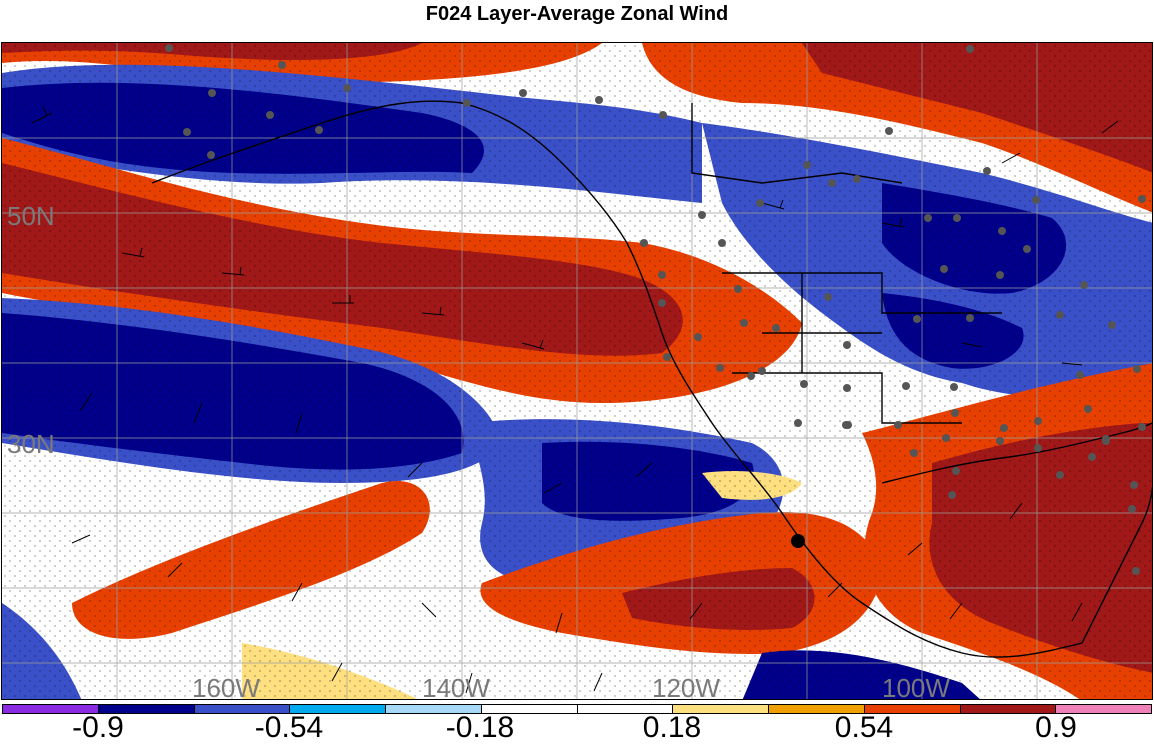  What do you see at coordinates (98, 727) in the screenshot?
I see `colorbar-label: -0.9` at bounding box center [98, 727].